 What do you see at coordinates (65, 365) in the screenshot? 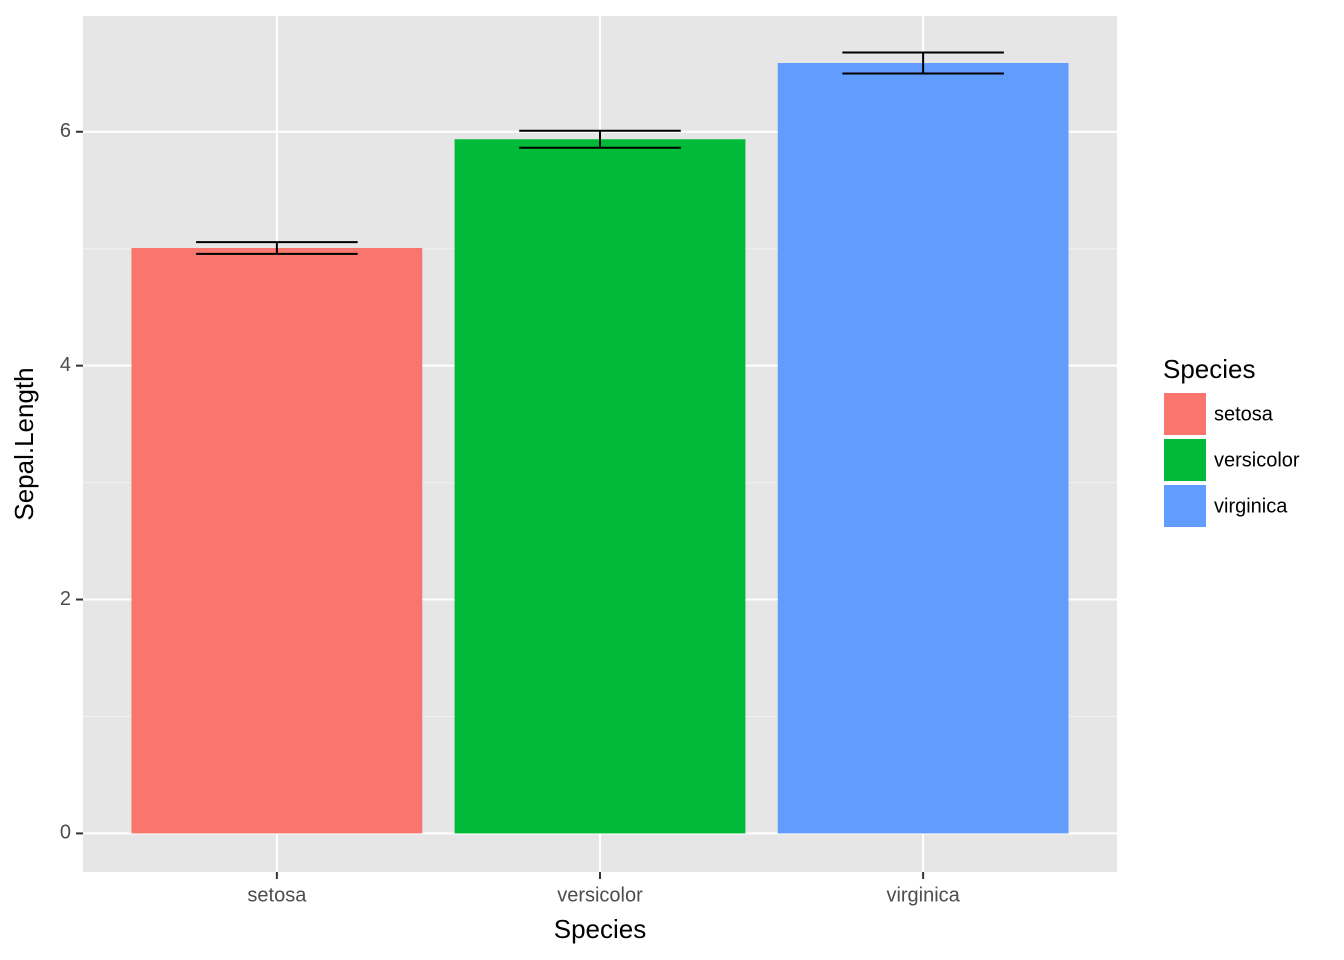
I see `y-tick-label: 4` at bounding box center [65, 365].